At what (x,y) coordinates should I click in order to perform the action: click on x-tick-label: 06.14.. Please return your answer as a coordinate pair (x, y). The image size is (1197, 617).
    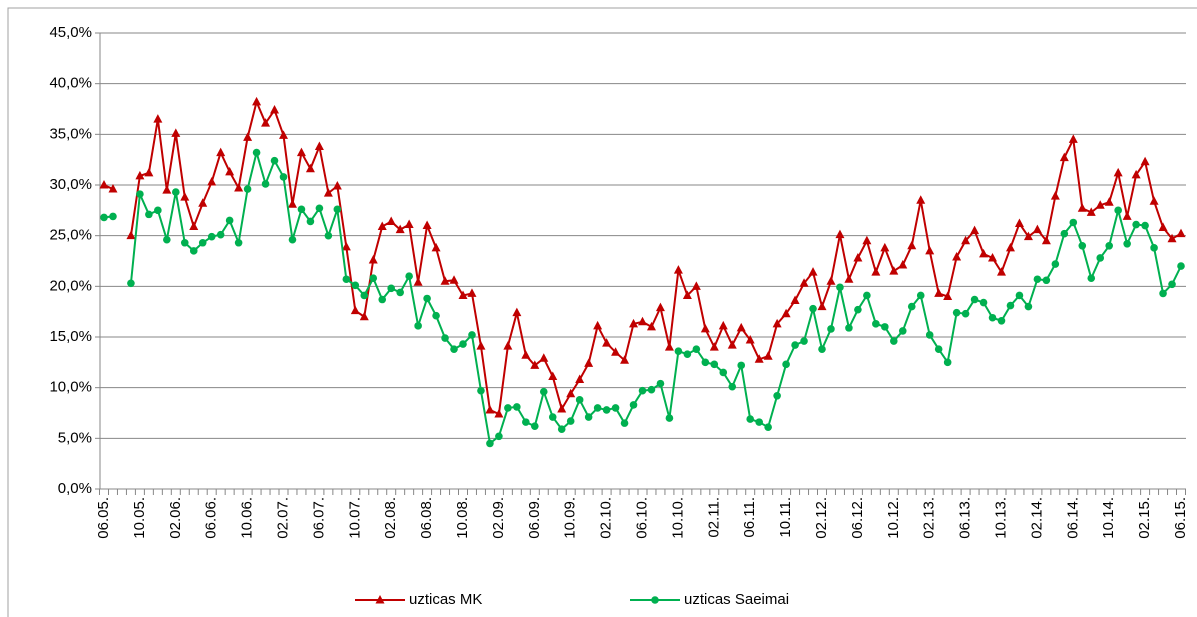
    Looking at the image, I should click on (1072, 518).